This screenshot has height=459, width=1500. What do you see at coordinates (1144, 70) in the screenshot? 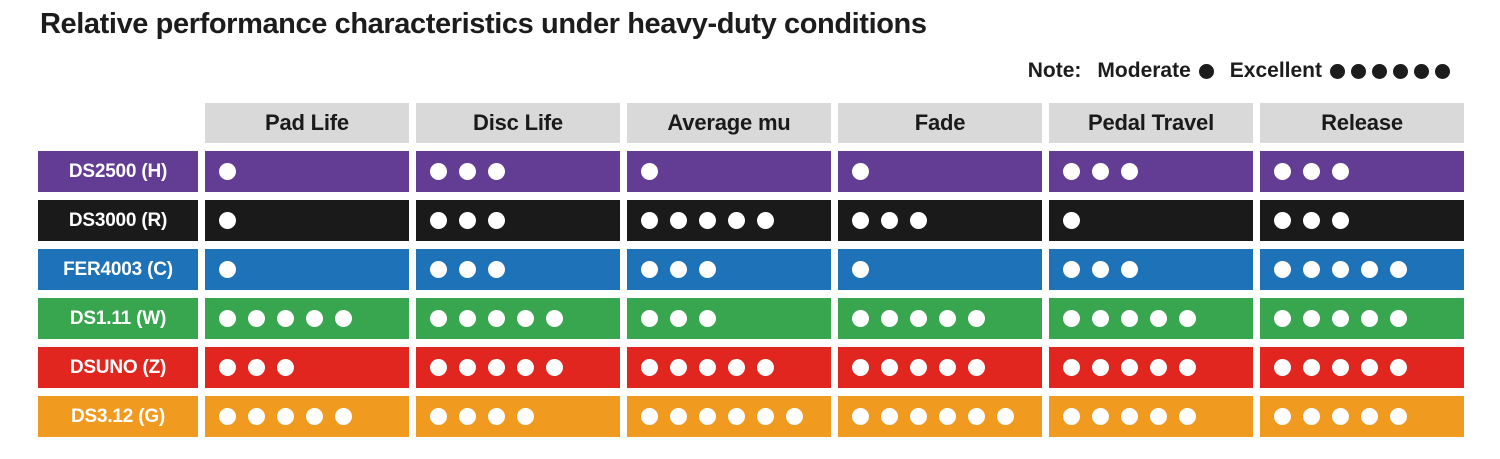
I see `legend-moderate-label: Moderate` at bounding box center [1144, 70].